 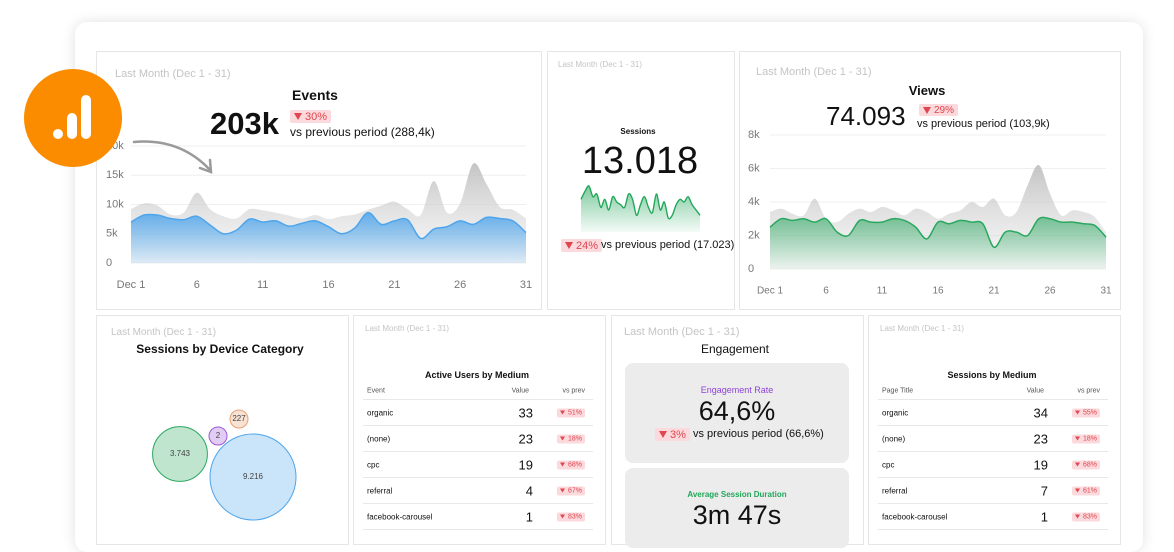 I want to click on metric-card, so click(x=737, y=413).